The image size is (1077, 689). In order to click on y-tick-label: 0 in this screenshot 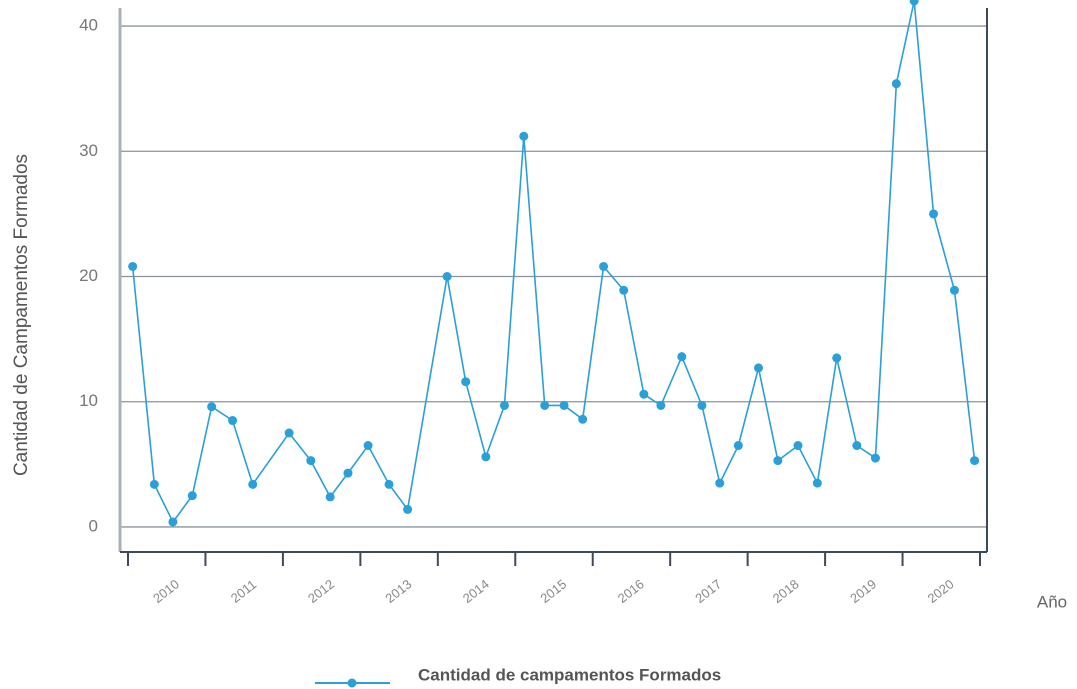, I will do `click(93, 525)`.